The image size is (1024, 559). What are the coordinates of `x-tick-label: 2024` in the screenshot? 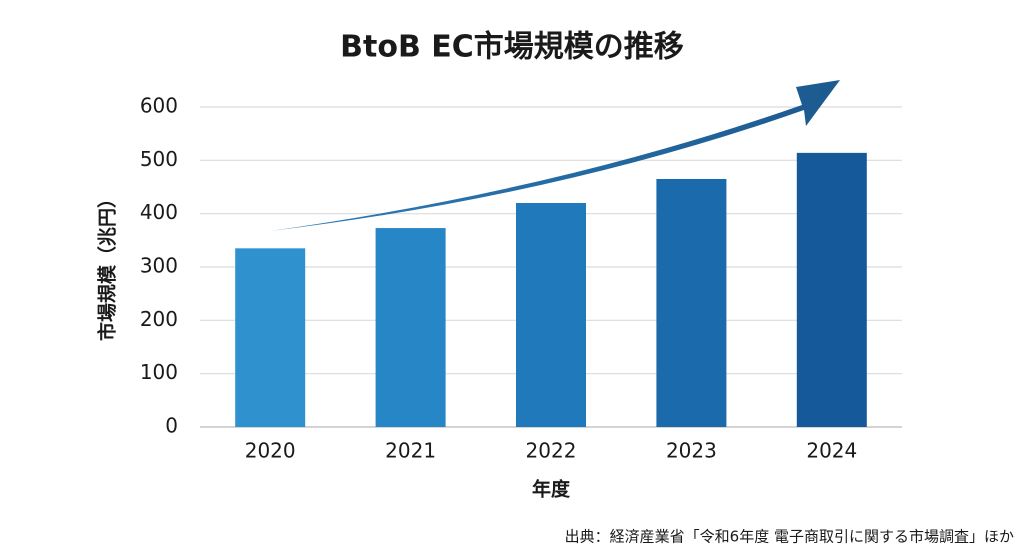 It's located at (831, 451).